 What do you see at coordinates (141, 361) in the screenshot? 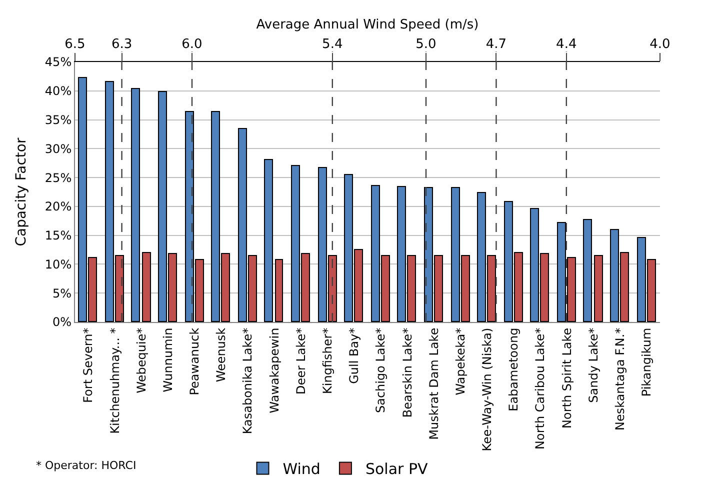
I see `x-tick-label: Webequie*` at bounding box center [141, 361].